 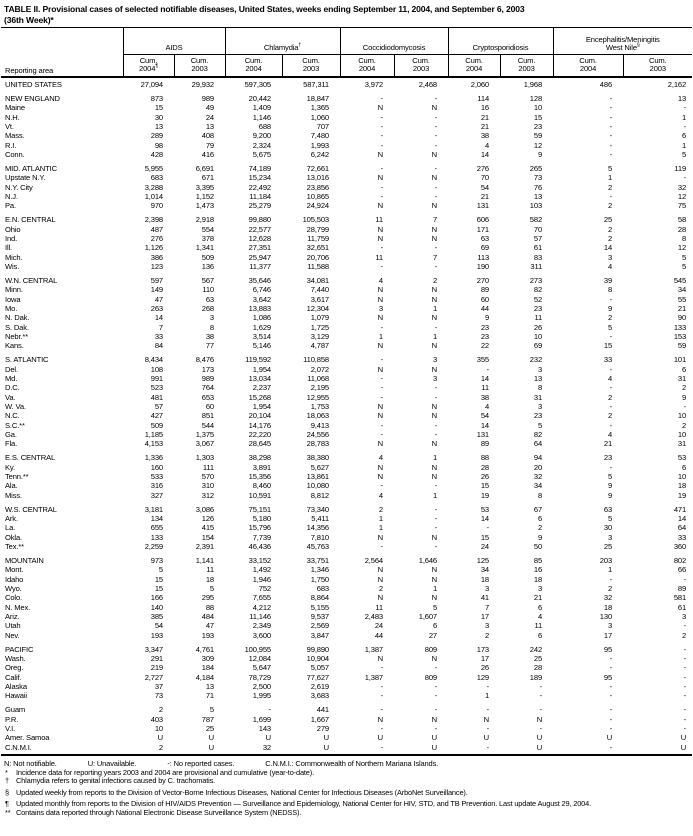 What do you see at coordinates (317, 229) in the screenshot?
I see `value-cell: 28,799` at bounding box center [317, 229].